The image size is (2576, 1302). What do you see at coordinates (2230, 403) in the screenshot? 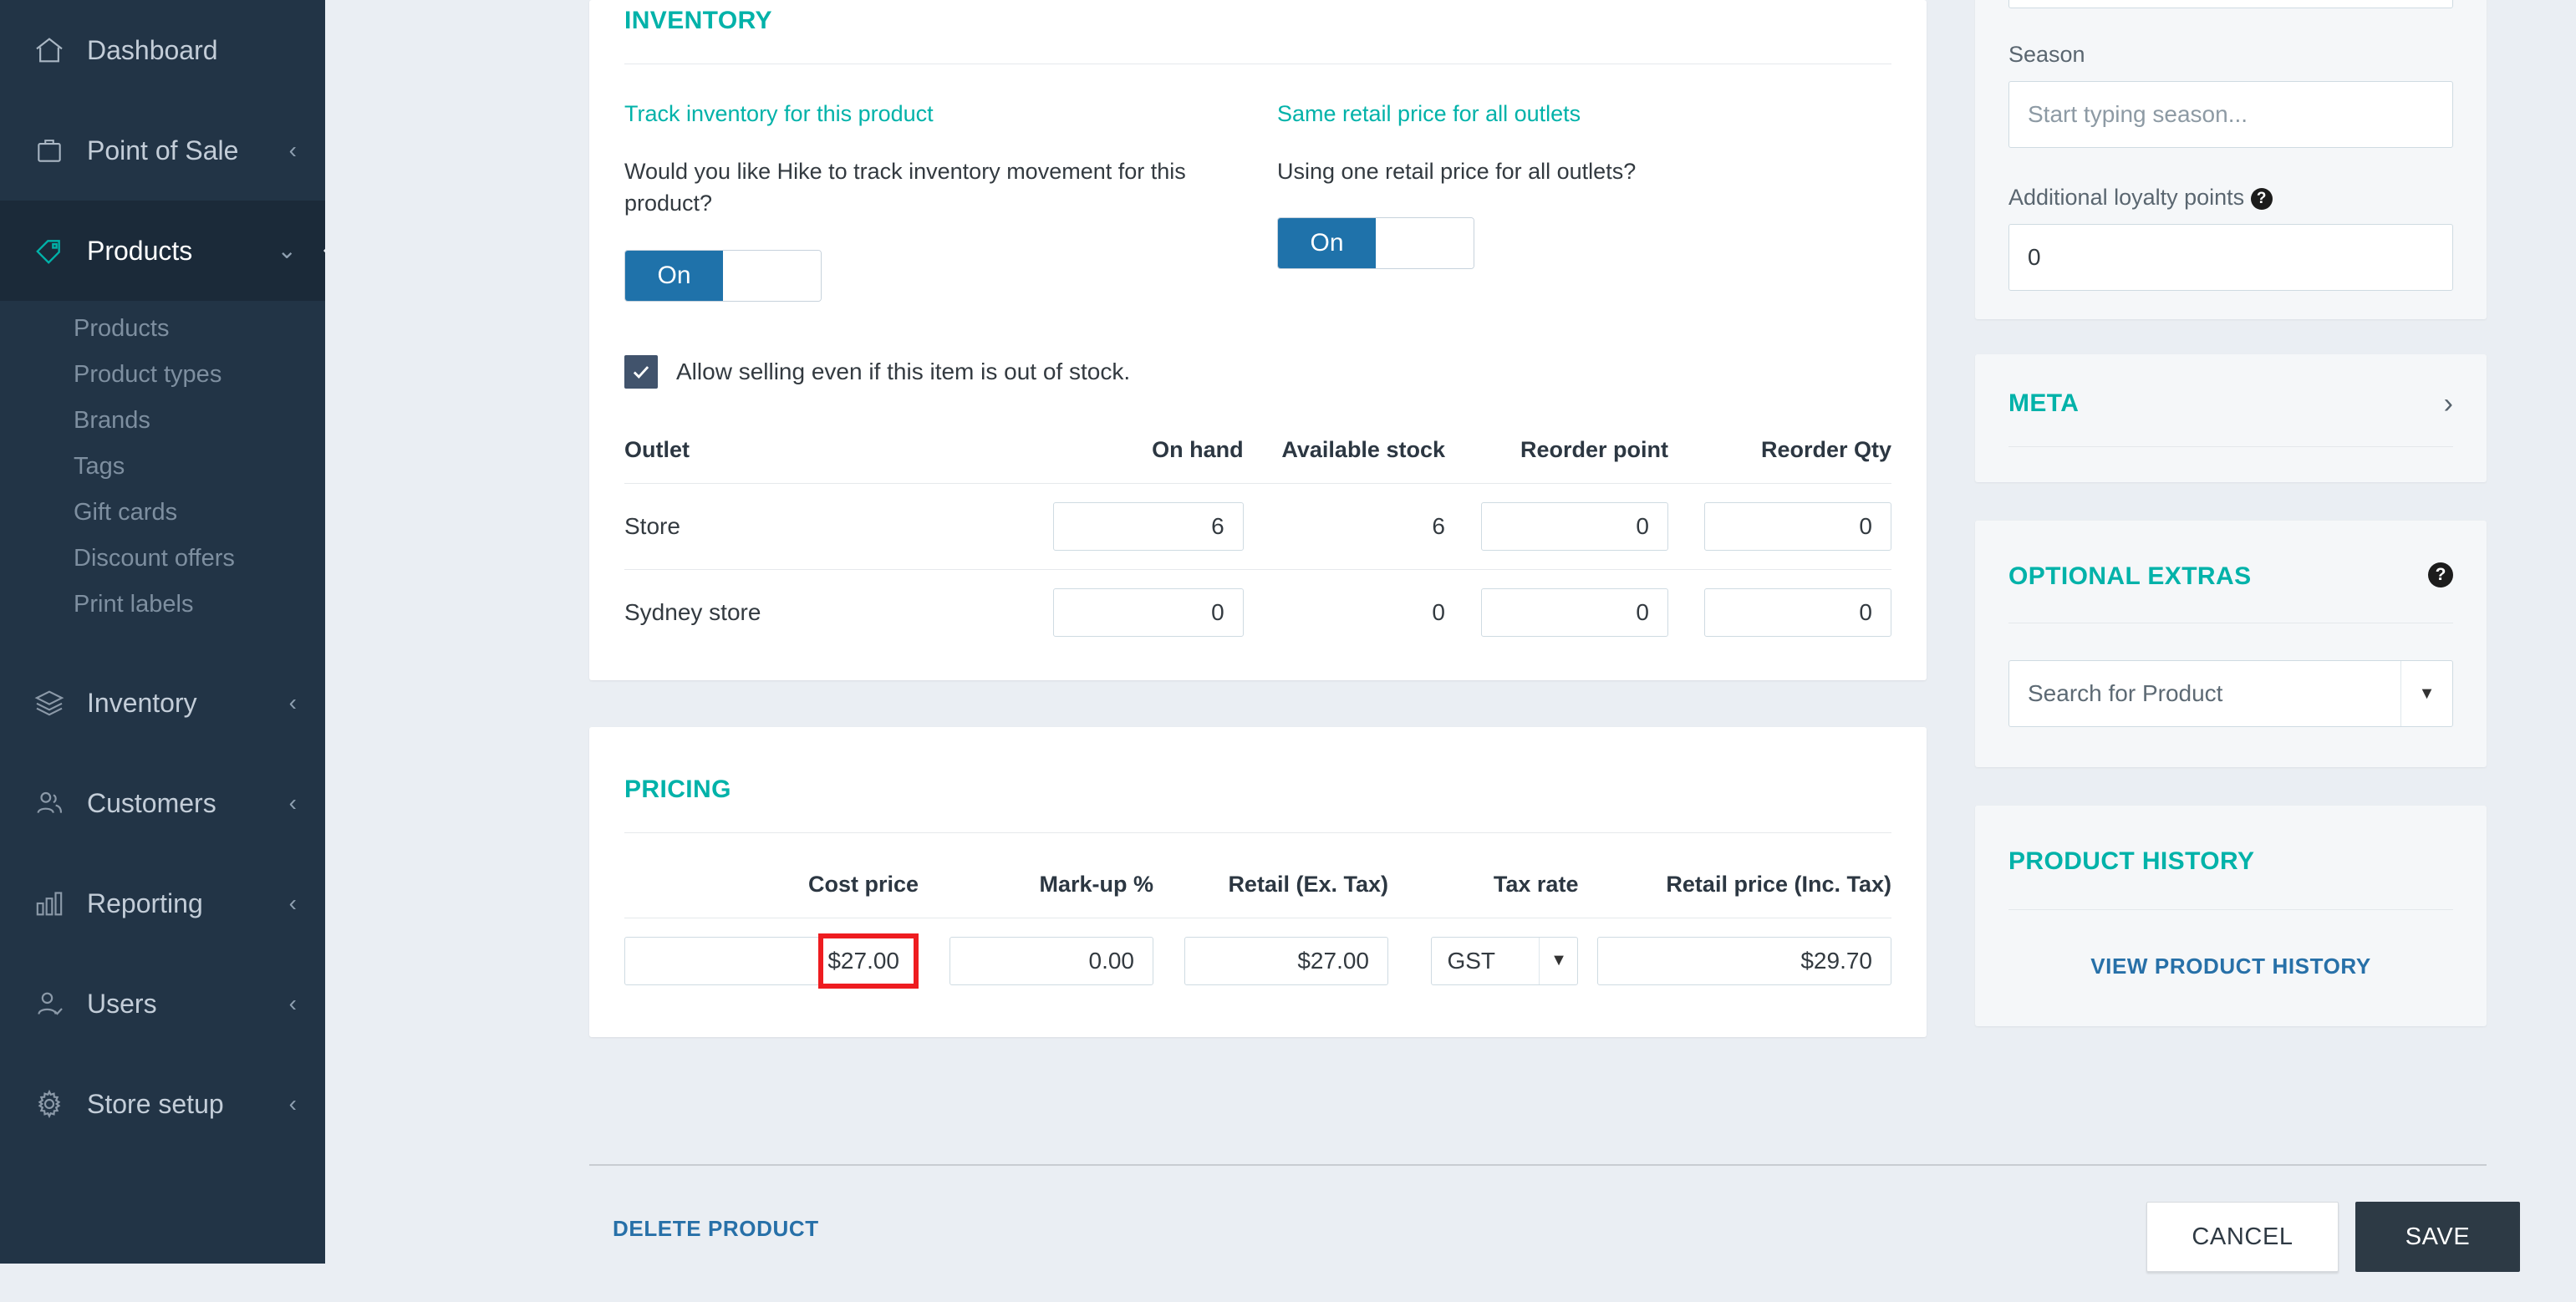
I see `meta-header: META ›` at bounding box center [2230, 403].